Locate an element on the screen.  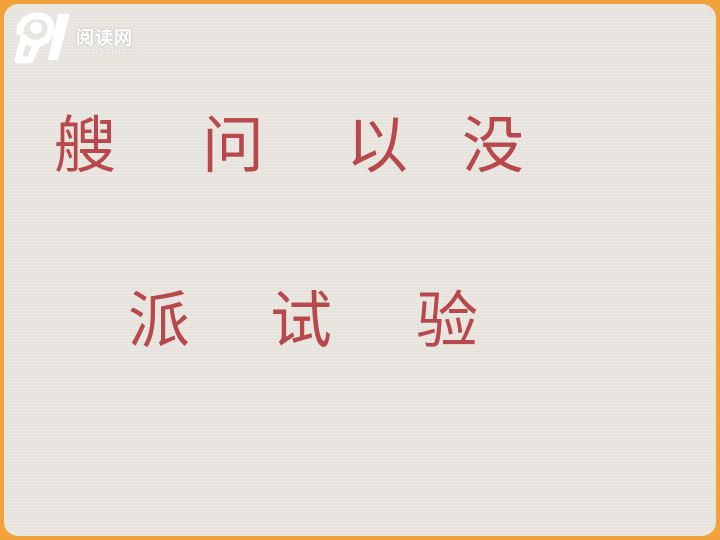
character-mei: 没 is located at coordinates (493, 145).